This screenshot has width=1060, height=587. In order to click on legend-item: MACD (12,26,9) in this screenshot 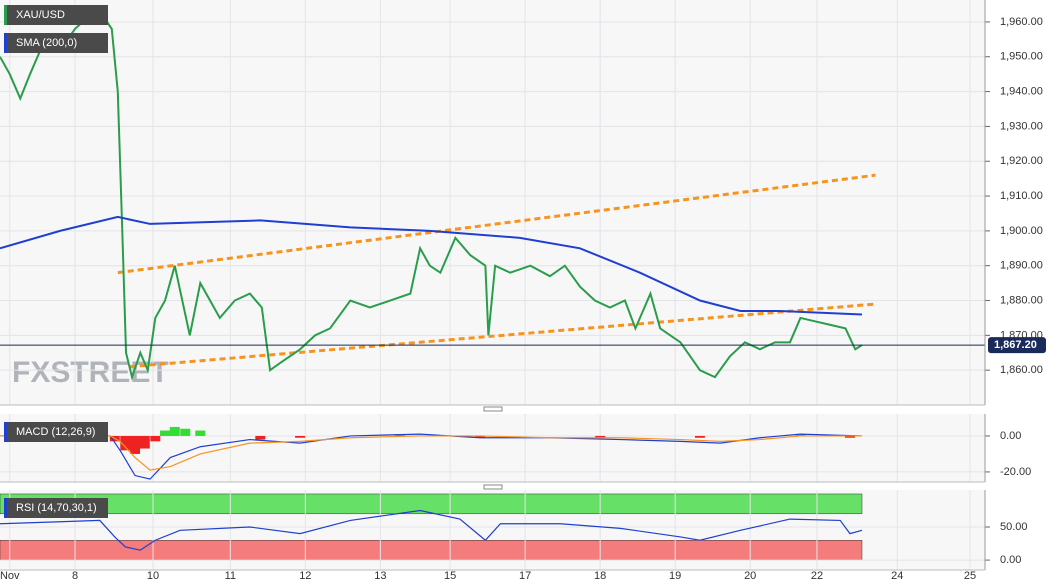, I will do `click(56, 432)`.